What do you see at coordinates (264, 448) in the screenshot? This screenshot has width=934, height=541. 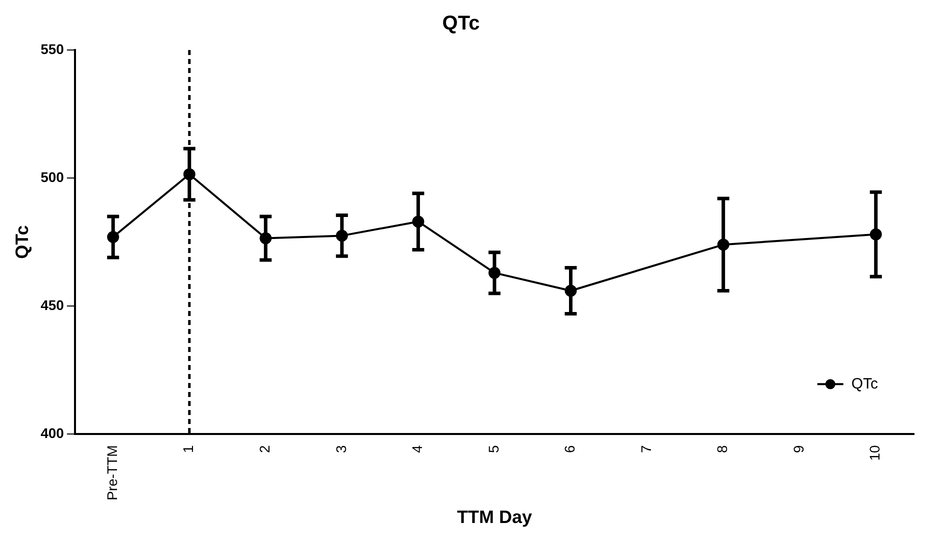 I see `x-tick-label: 2` at bounding box center [264, 448].